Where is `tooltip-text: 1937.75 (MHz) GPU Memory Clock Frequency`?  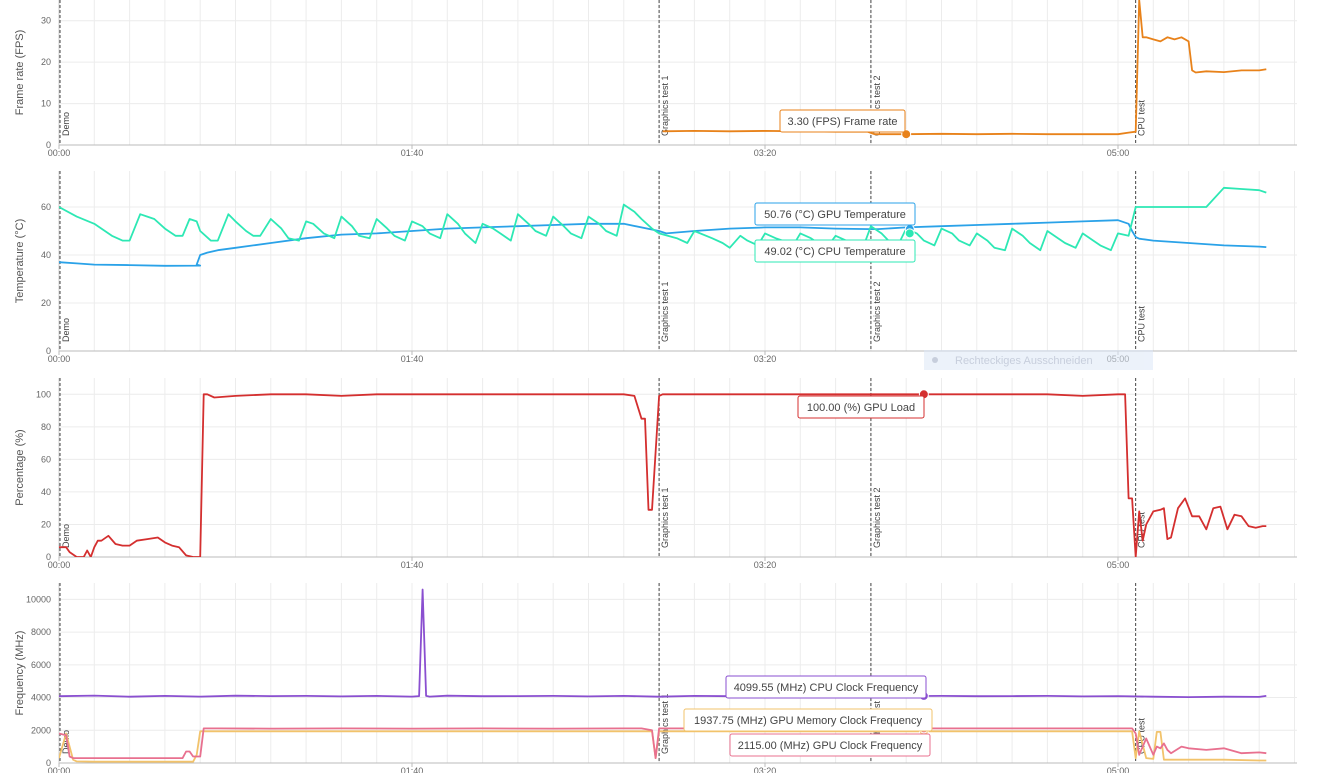 tooltip-text: 1937.75 (MHz) GPU Memory Clock Frequency is located at coordinates (808, 721).